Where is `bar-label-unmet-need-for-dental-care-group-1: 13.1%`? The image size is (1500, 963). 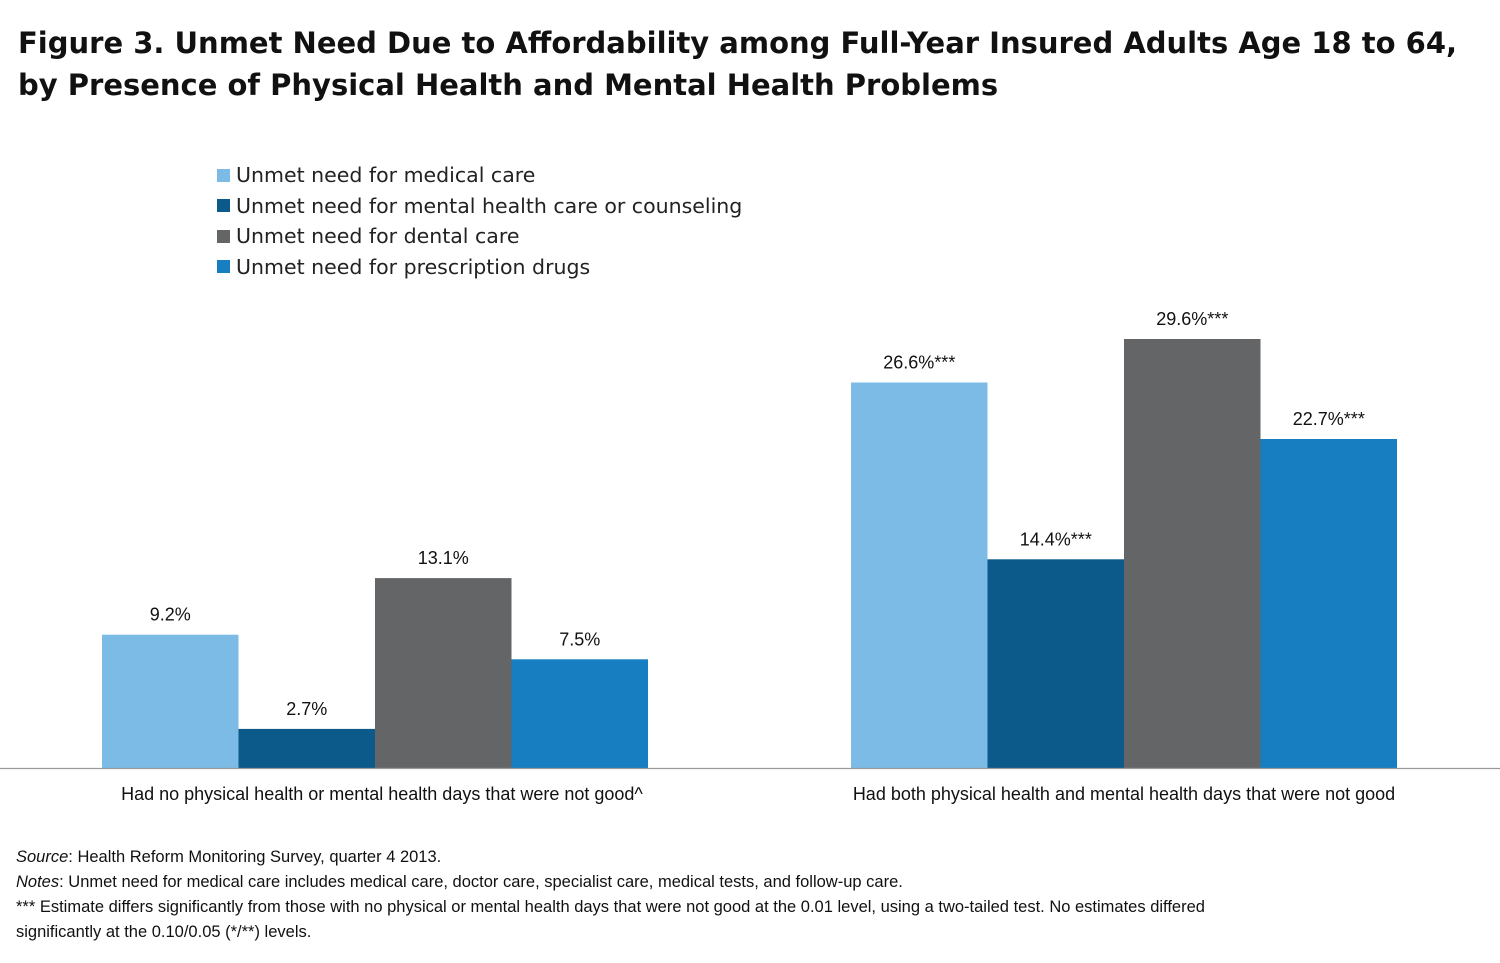
bar-label-unmet-need-for-dental-care-group-1: 13.1% is located at coordinates (443, 558).